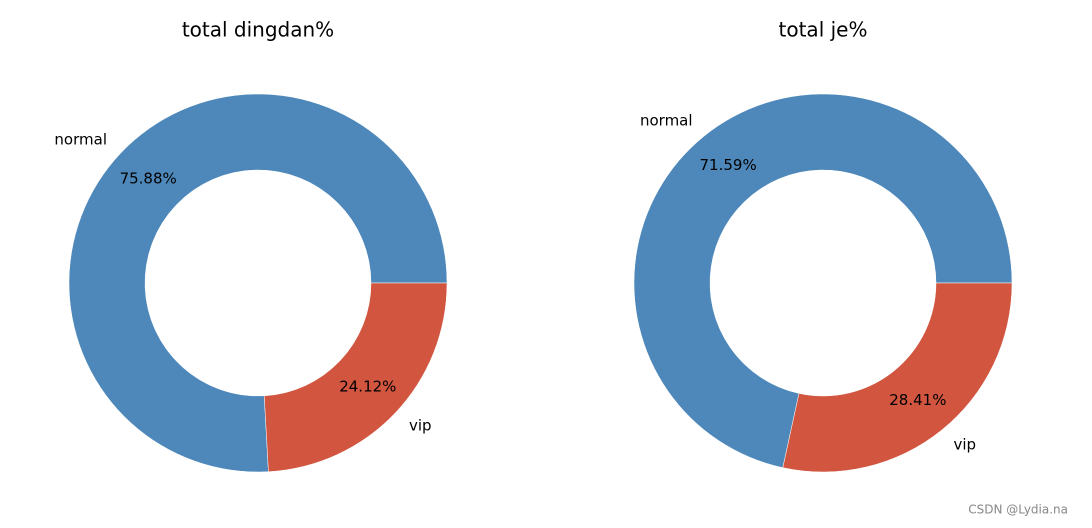 Image resolution: width=1092 pixels, height=528 pixels. I want to click on value-label: 28.41%, so click(917, 400).